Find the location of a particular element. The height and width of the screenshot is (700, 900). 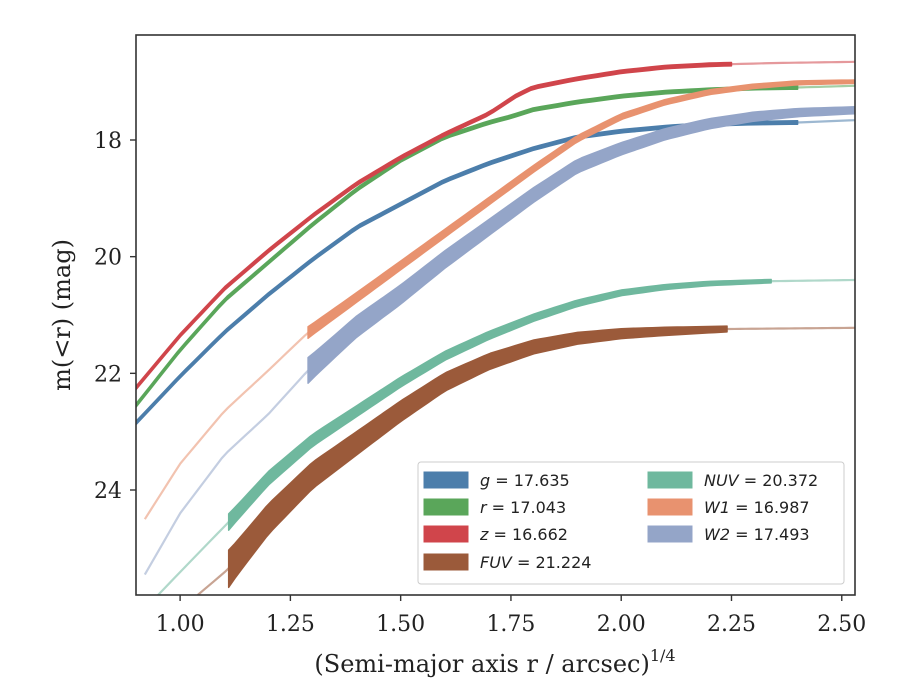

legend-swatch-w1 is located at coordinates (670, 507).